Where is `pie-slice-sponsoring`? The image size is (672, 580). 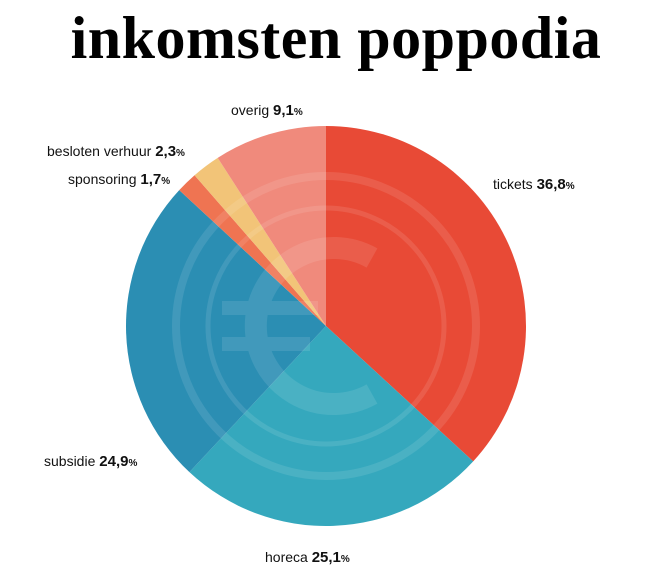 pie-slice-sponsoring is located at coordinates (252, 250).